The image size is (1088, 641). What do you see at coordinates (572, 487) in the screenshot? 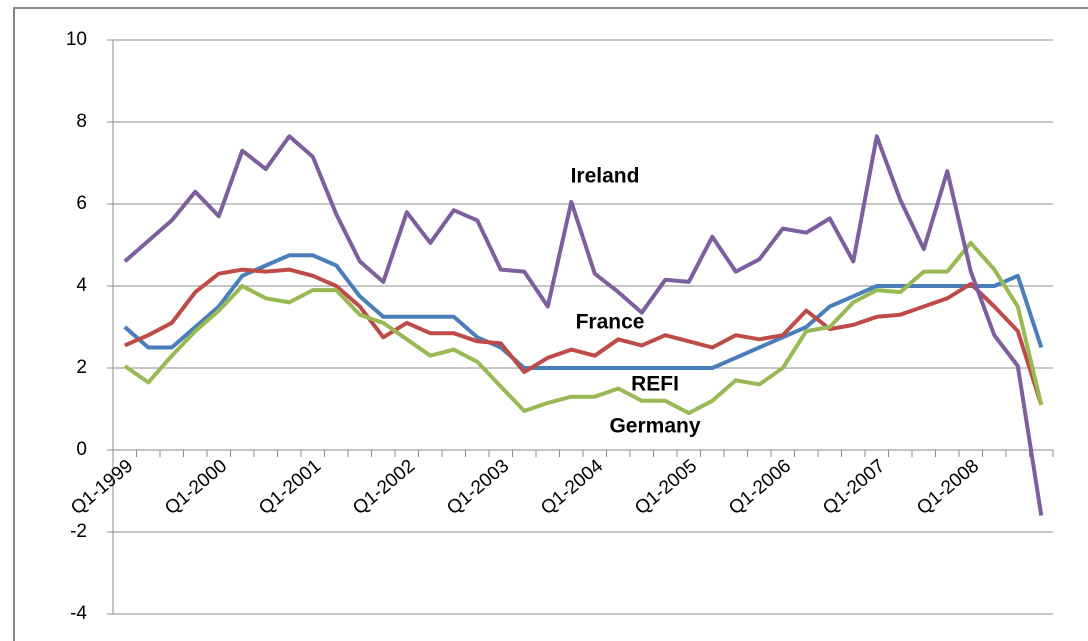
I see `x-tick-label: Q1-2004` at bounding box center [572, 487].